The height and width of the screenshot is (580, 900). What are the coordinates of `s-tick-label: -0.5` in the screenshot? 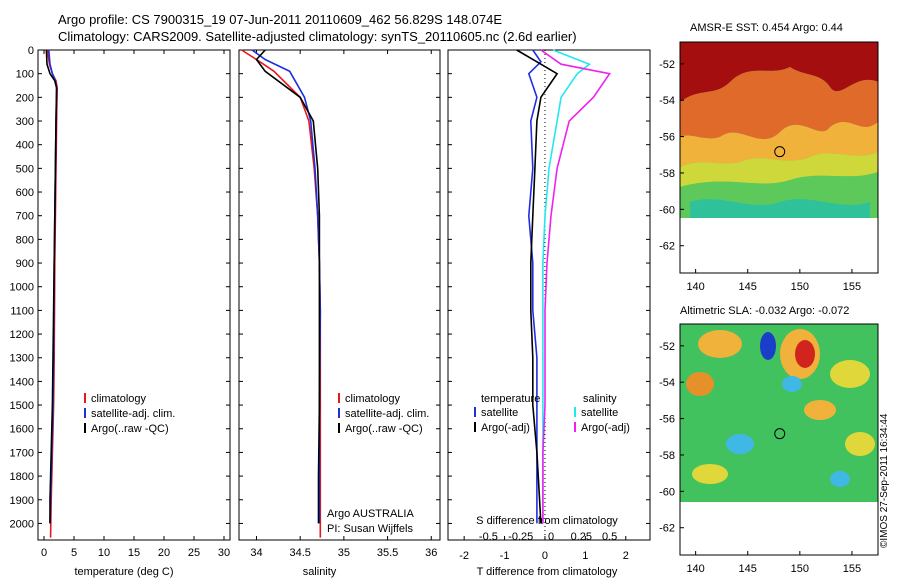 It's located at (488, 537).